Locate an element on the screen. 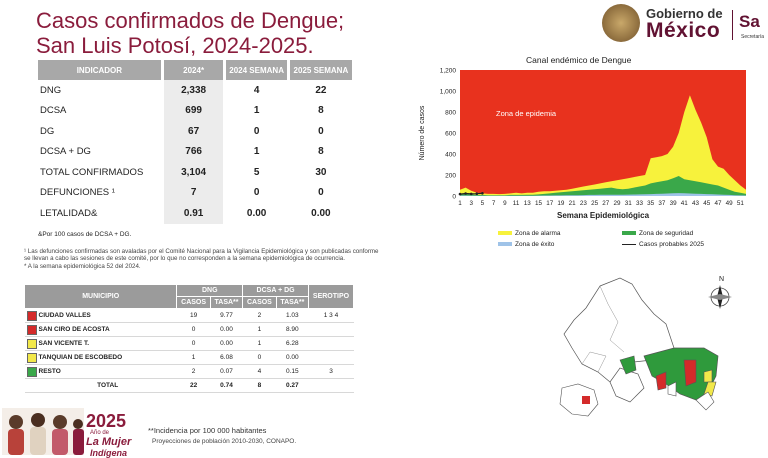  x-tick-label: 23 is located at coordinates (584, 203).